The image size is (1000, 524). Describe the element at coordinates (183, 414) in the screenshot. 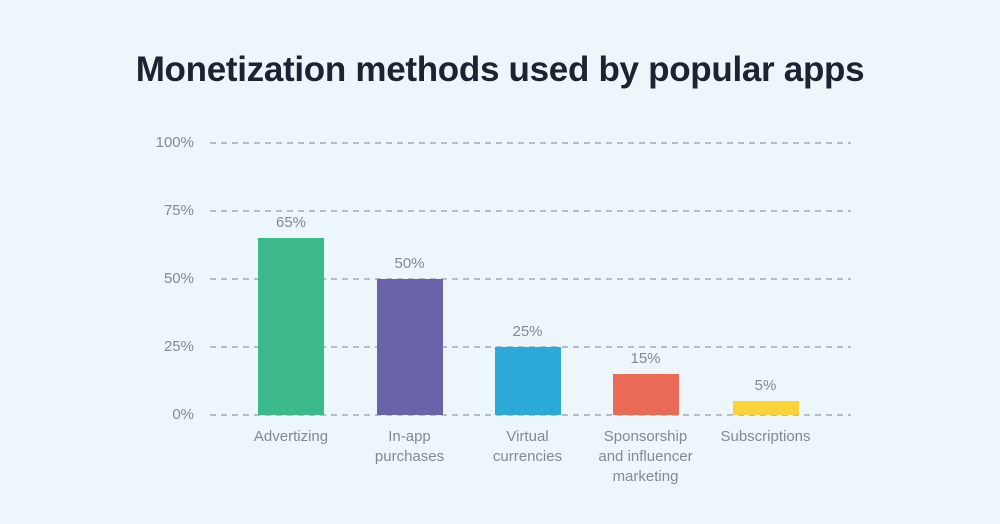

I see `y-axis-tick-label: 0%` at that location.